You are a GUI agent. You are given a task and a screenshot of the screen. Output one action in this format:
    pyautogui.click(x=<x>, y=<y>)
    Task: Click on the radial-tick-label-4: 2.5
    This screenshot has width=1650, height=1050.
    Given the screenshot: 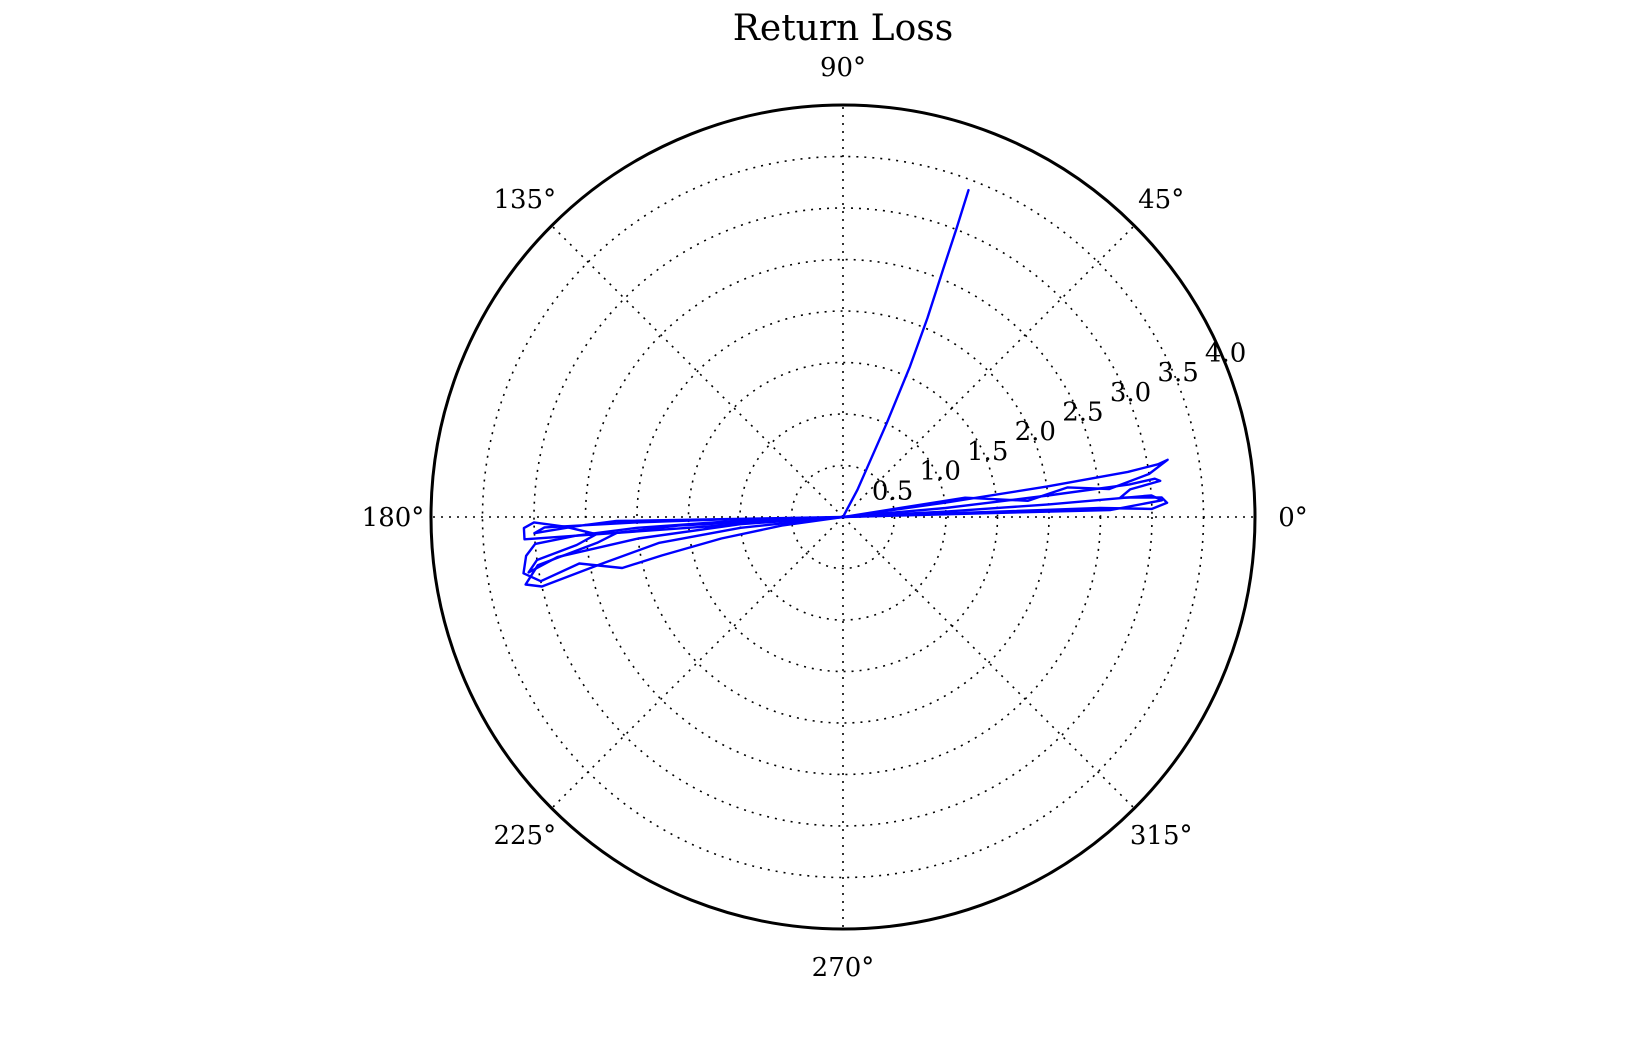 What is the action you would take?
    pyautogui.click(x=1082, y=413)
    